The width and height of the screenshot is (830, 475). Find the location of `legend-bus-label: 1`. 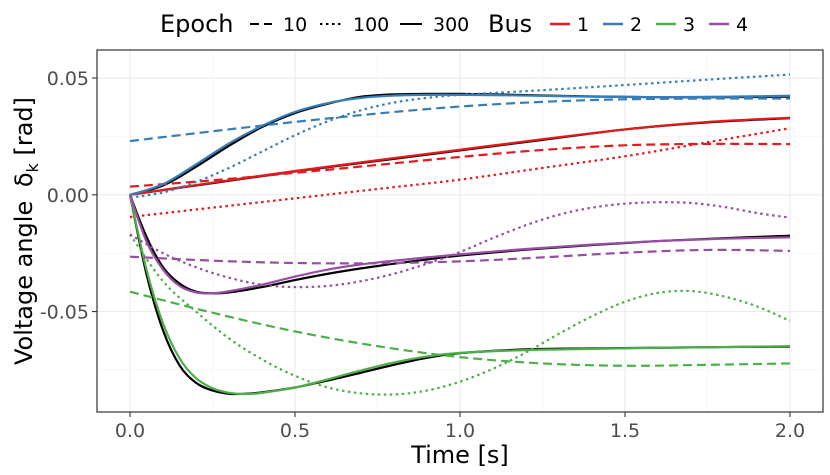

legend-bus-label: 1 is located at coordinates (583, 25).